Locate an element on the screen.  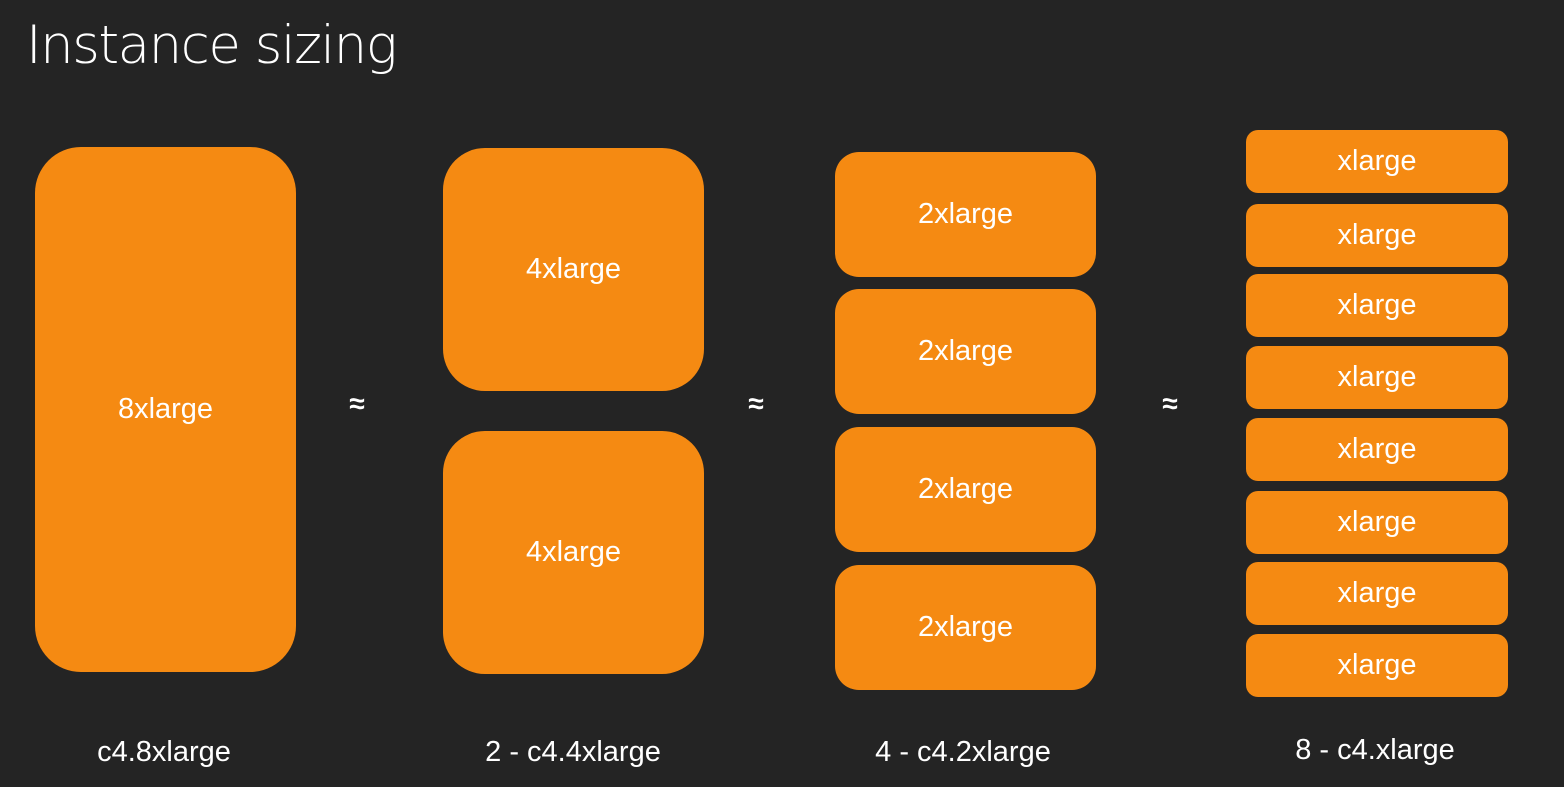
group-caption-c4-4xlarge: 2 - c4.4xlarge is located at coordinates (573, 752).